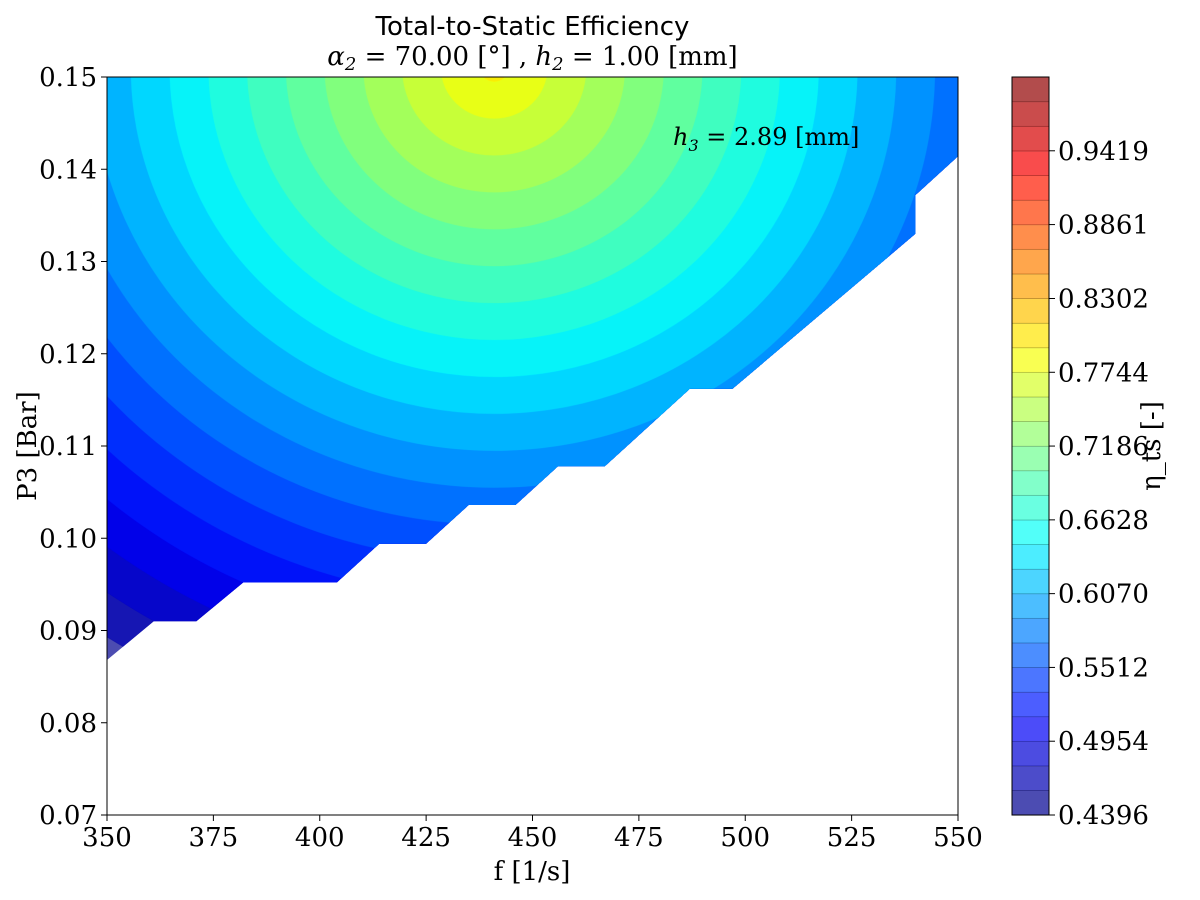 The width and height of the screenshot is (1200, 900). What do you see at coordinates (532, 27) in the screenshot?
I see `chart-title: Total-to-Static Efficiency` at bounding box center [532, 27].